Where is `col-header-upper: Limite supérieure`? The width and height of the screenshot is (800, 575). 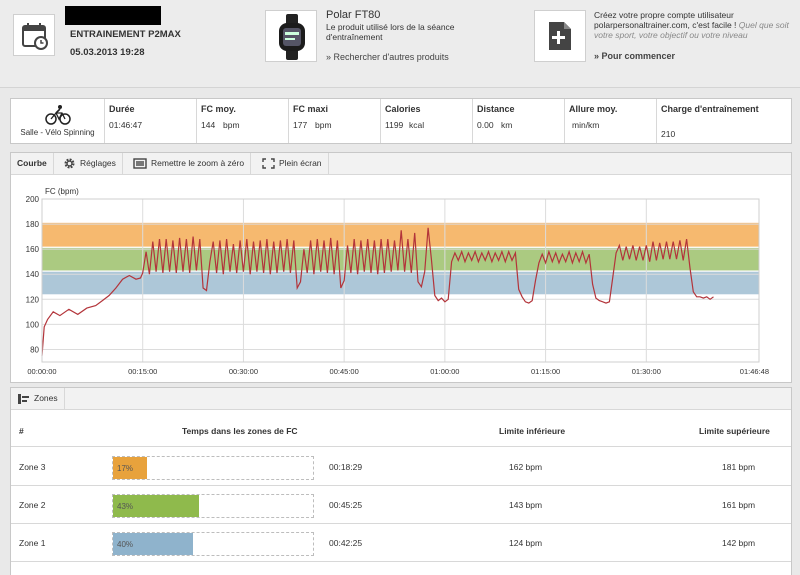
col-header-upper: Limite supérieure is located at coordinates (734, 431).